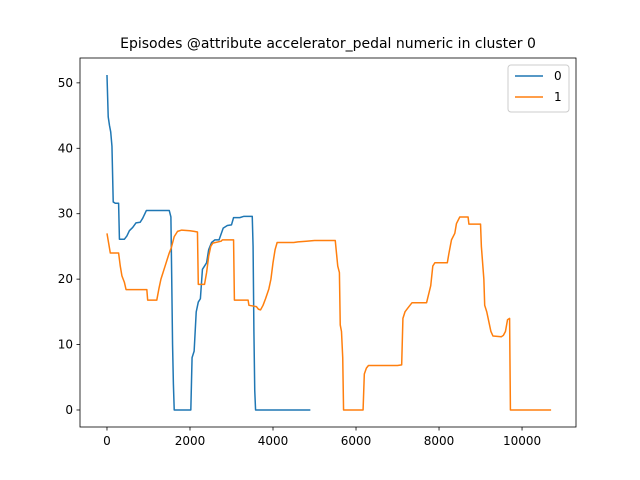 This screenshot has width=640, height=480. I want to click on x-tick-label: 8000, so click(439, 441).